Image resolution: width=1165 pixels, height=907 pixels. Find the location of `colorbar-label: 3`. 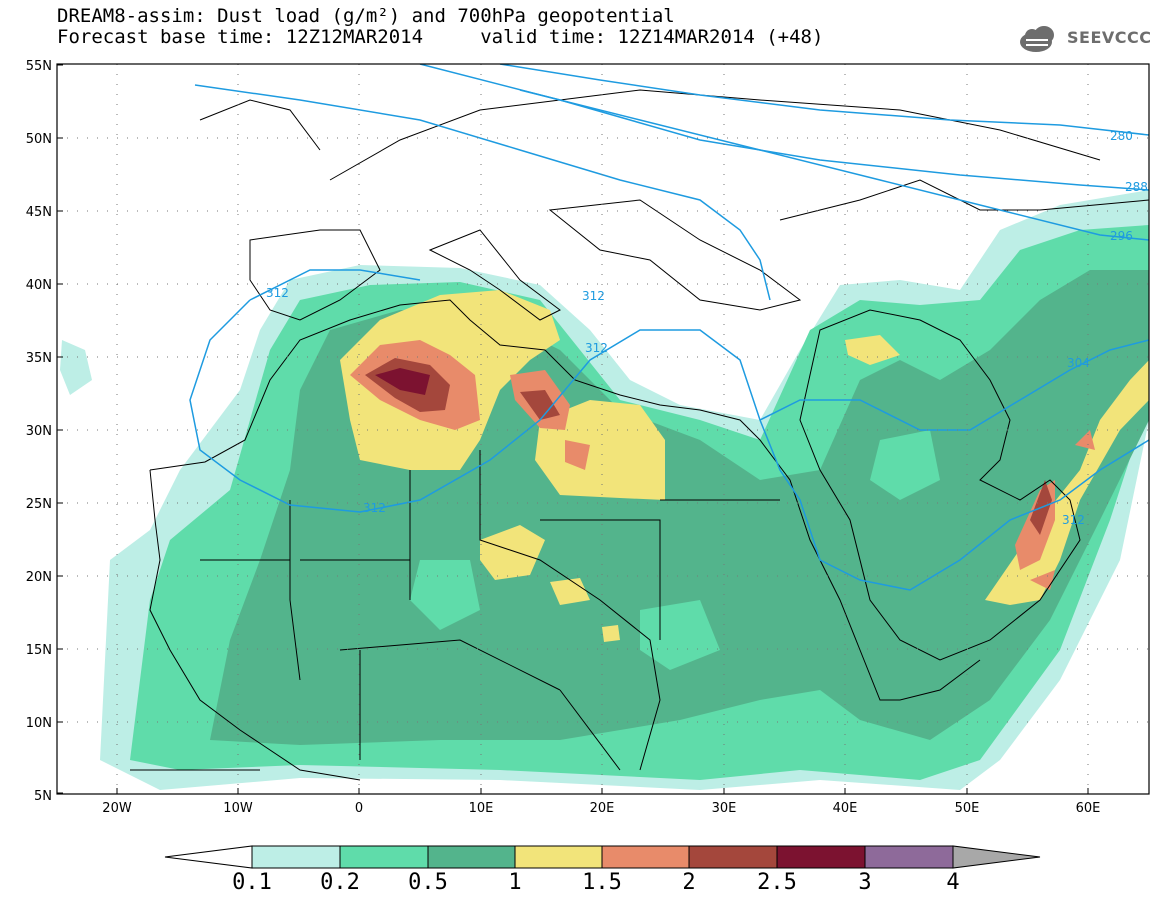

colorbar-label: 3 is located at coordinates (865, 882).